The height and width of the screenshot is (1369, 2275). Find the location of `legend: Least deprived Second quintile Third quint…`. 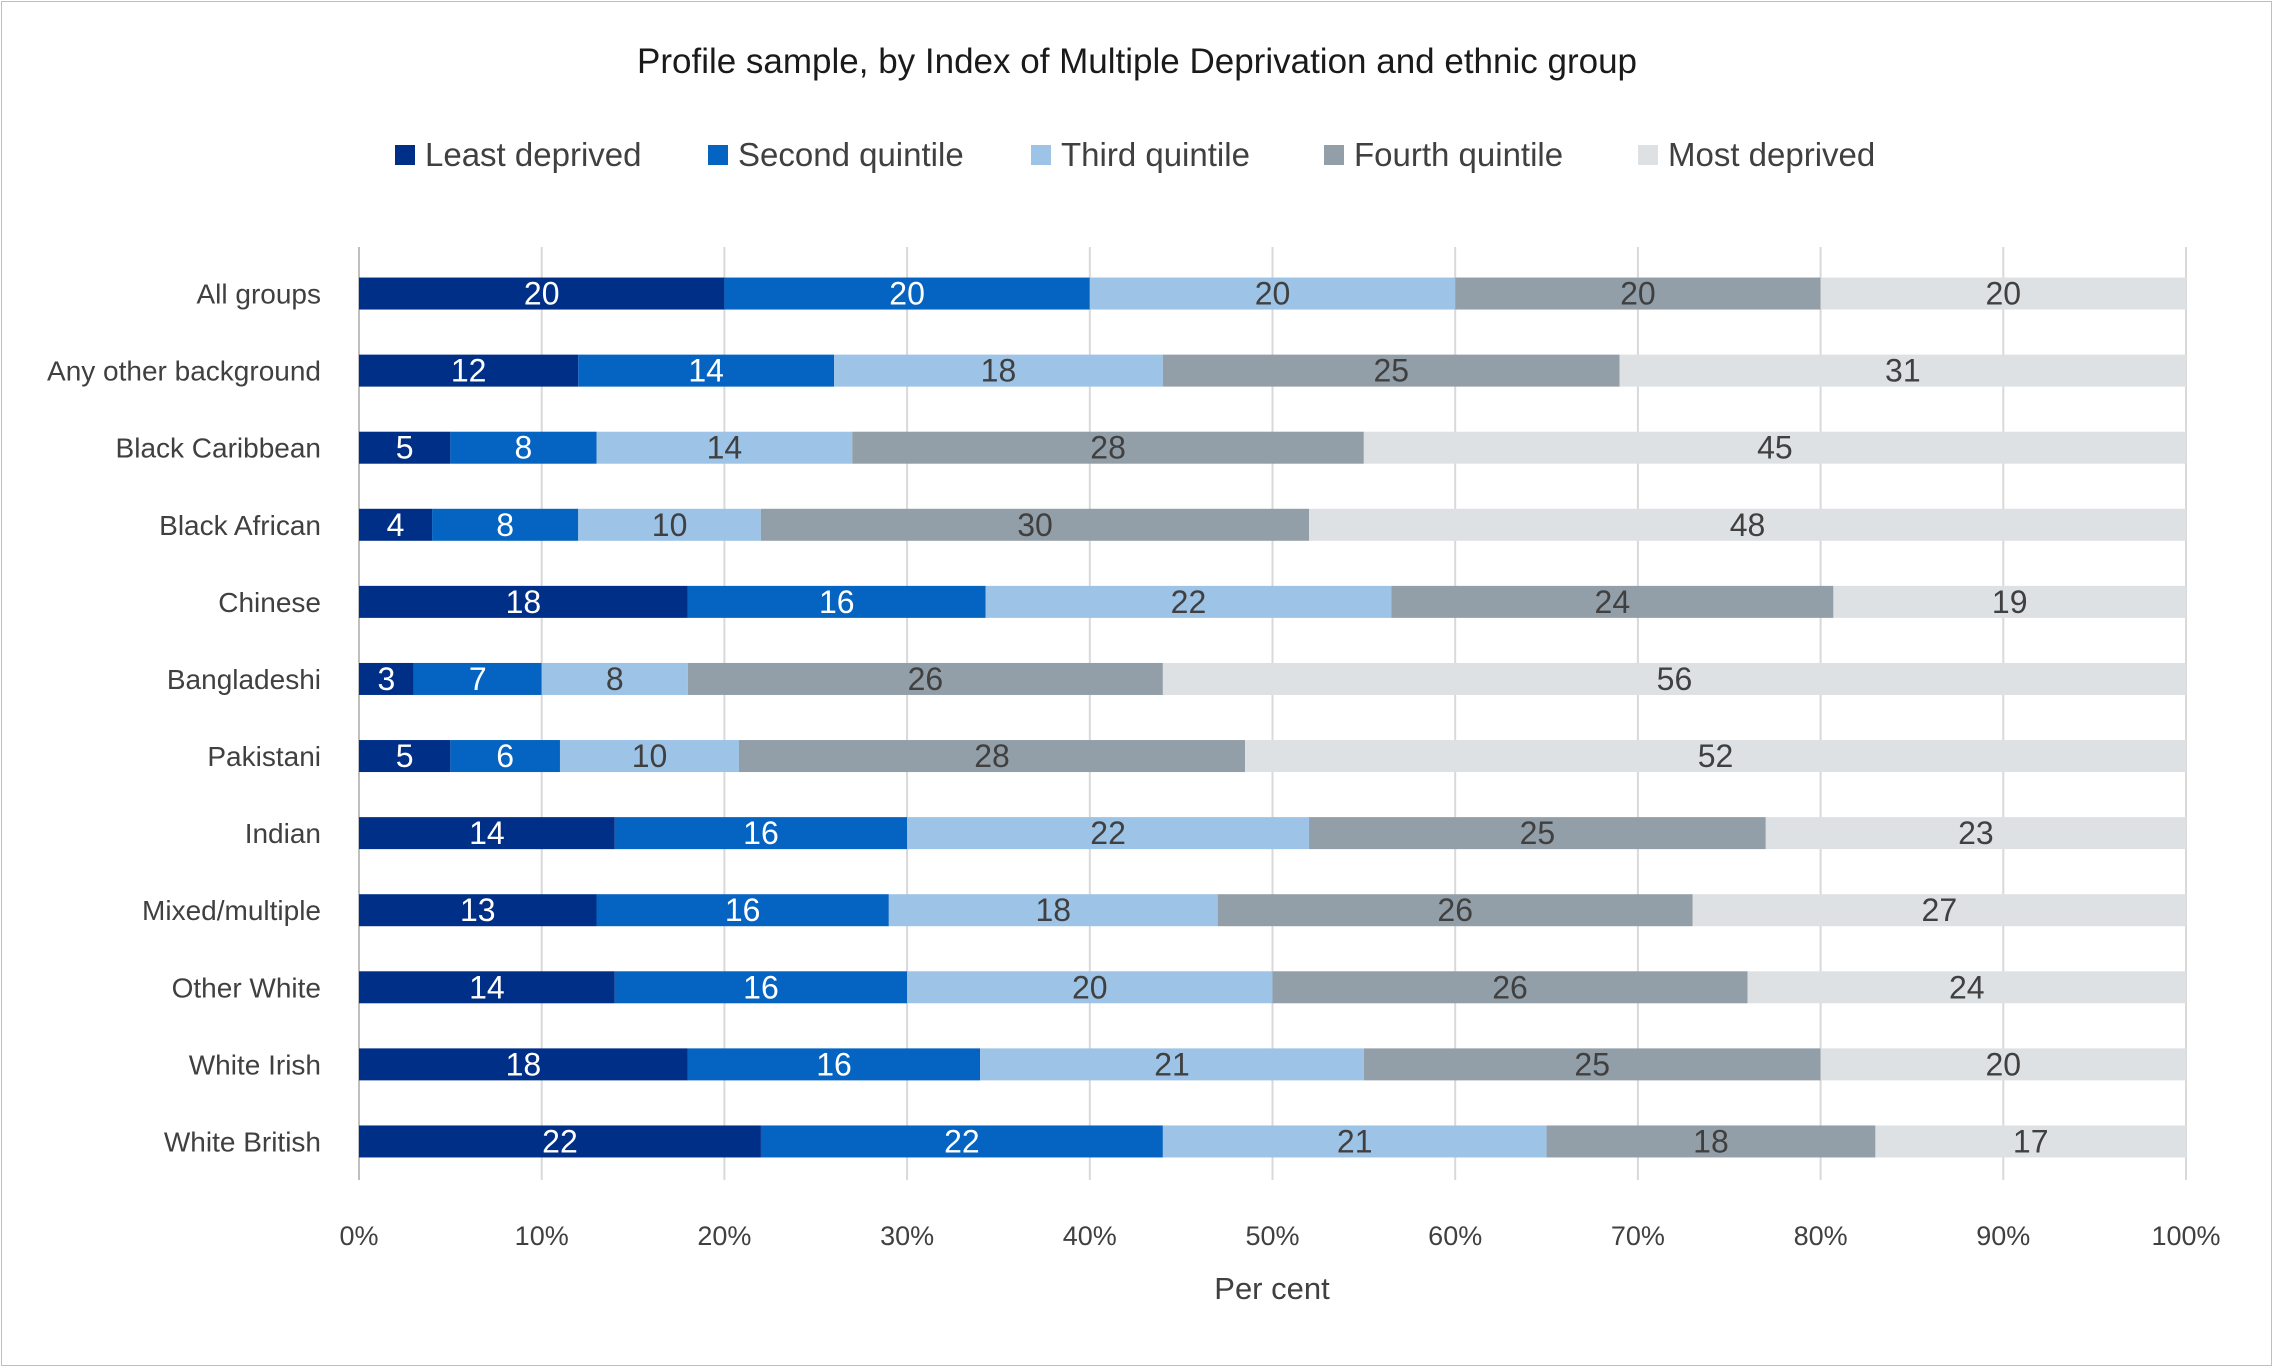

legend: Least deprived Second quintile Third quint… is located at coordinates (1135, 154).